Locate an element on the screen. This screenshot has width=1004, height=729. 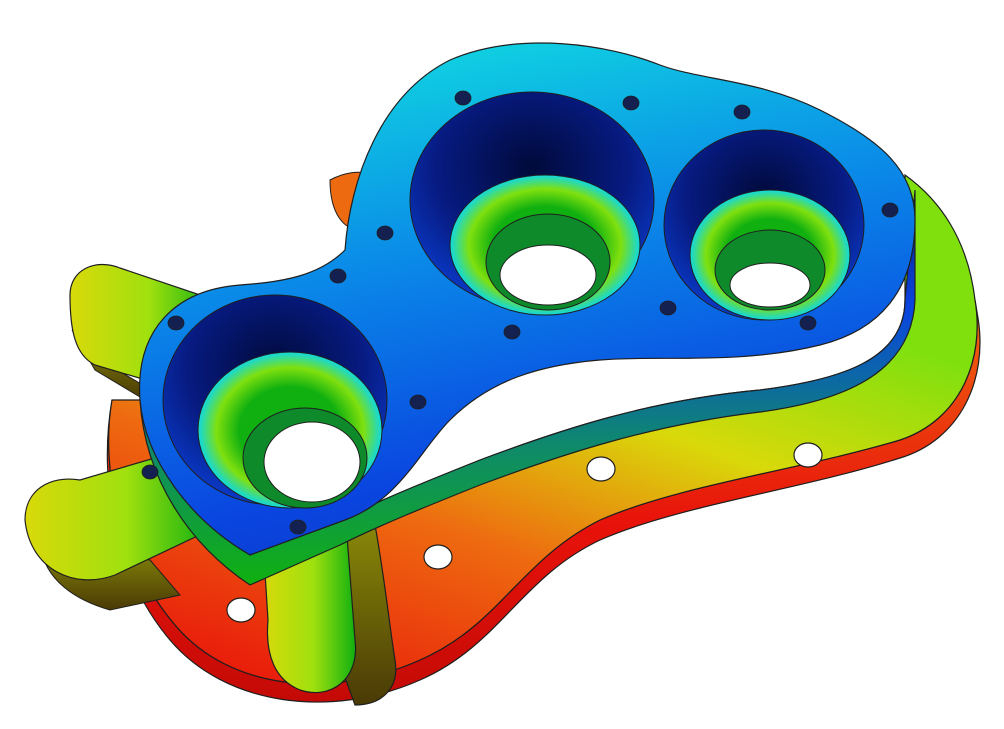
bore-right is located at coordinates (764, 225).